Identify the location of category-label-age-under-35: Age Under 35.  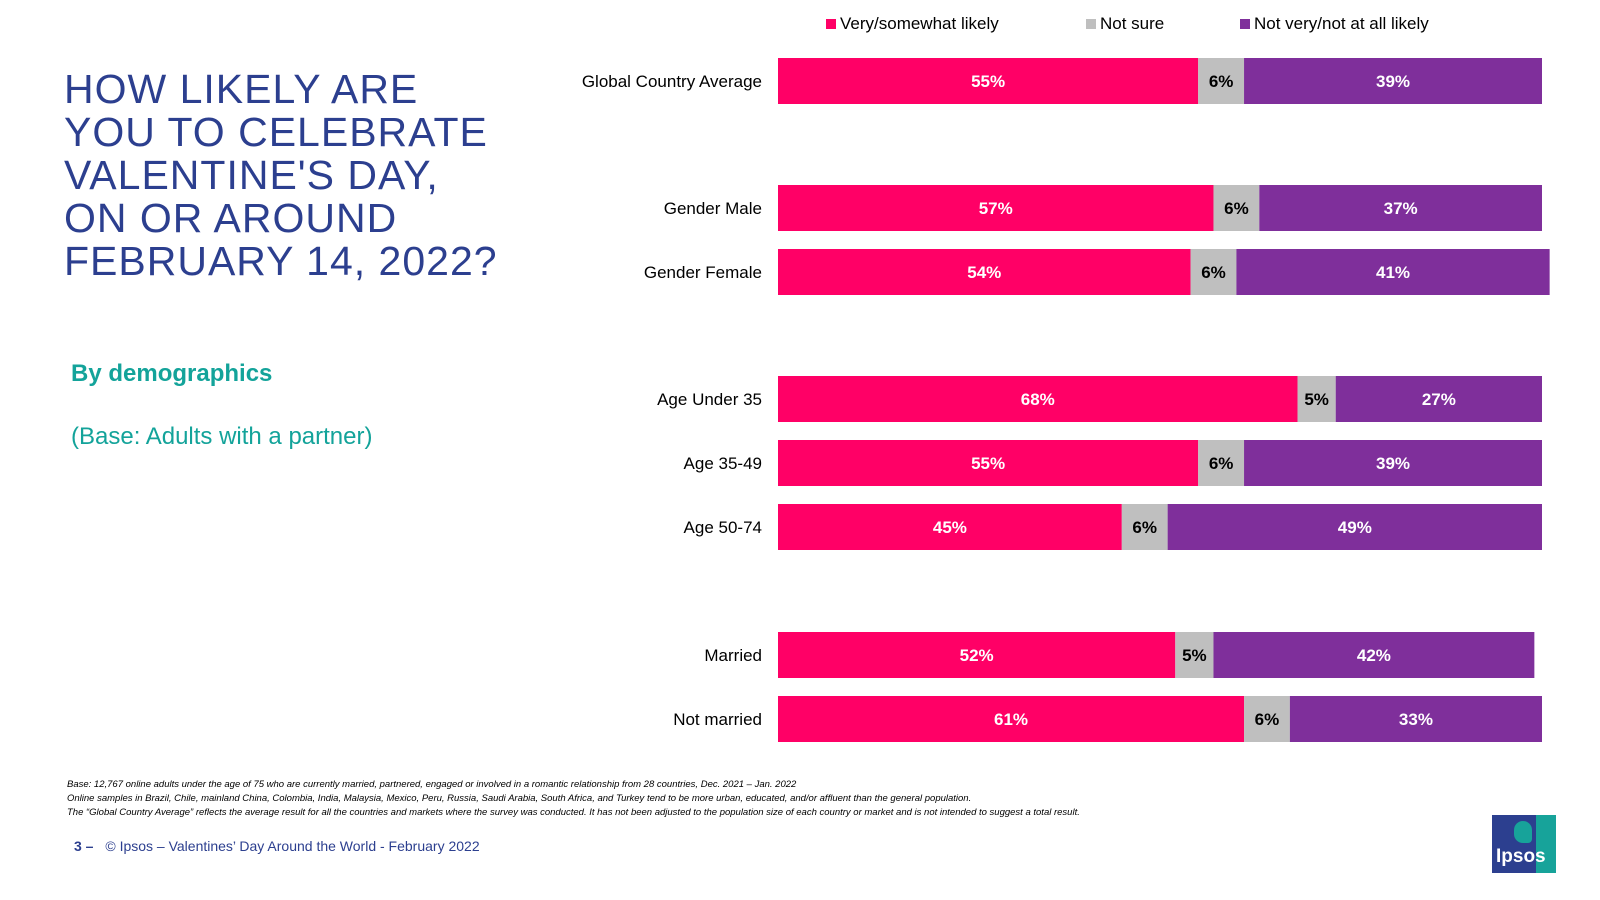
(709, 399).